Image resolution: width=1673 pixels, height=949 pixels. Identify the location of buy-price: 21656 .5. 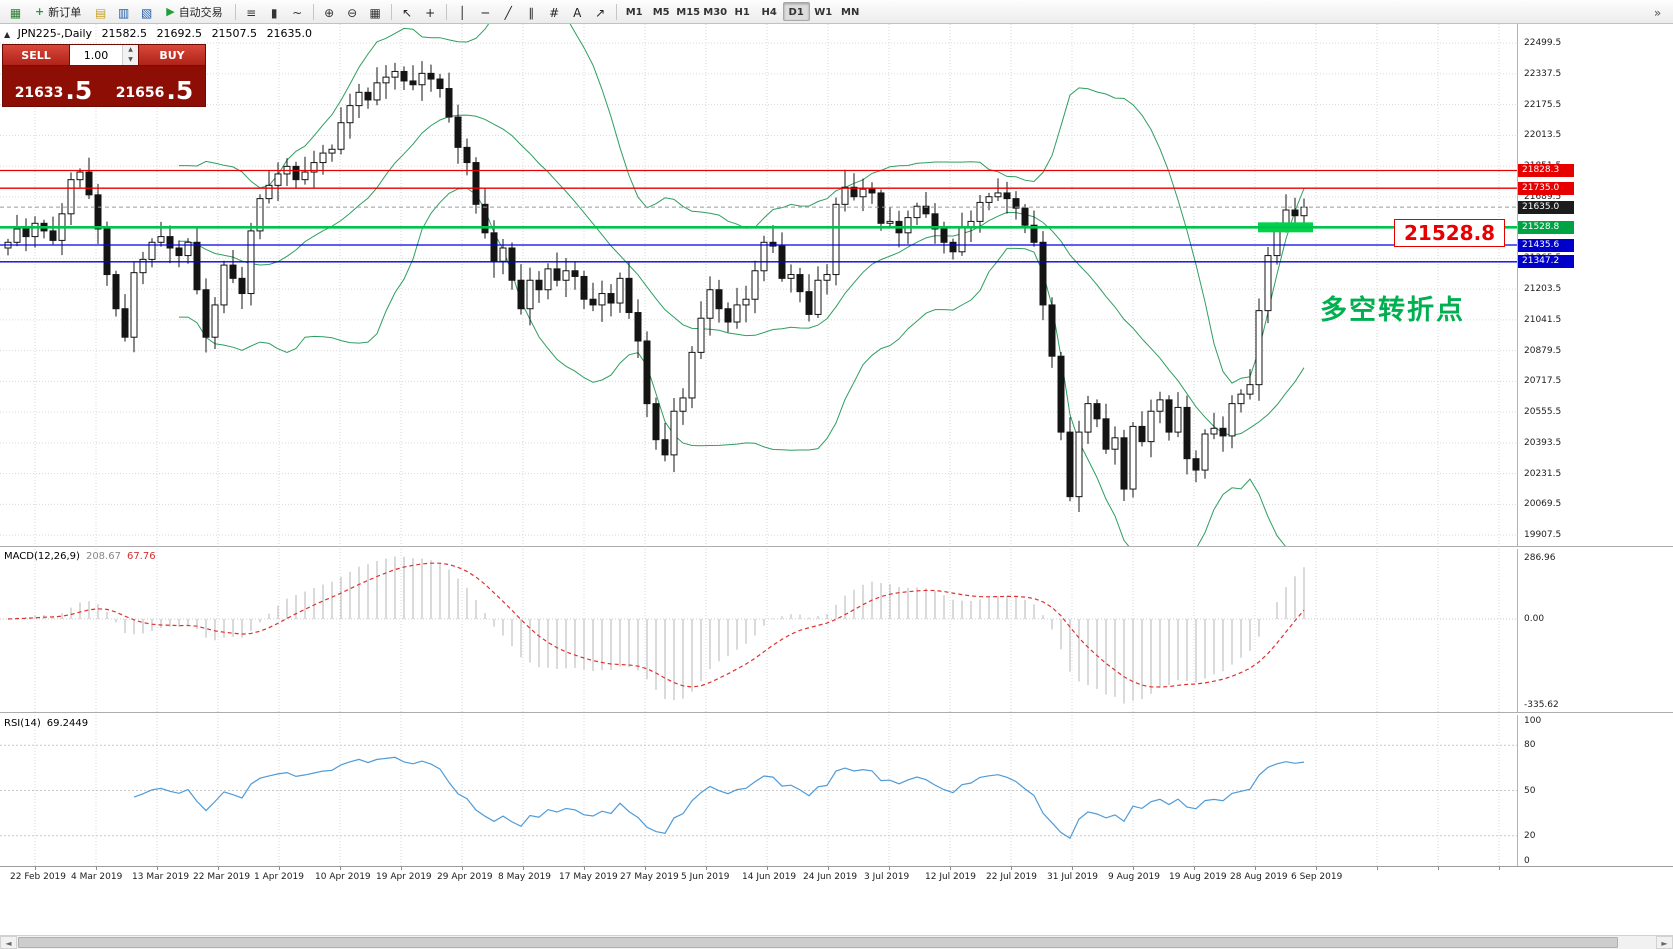
(154, 86).